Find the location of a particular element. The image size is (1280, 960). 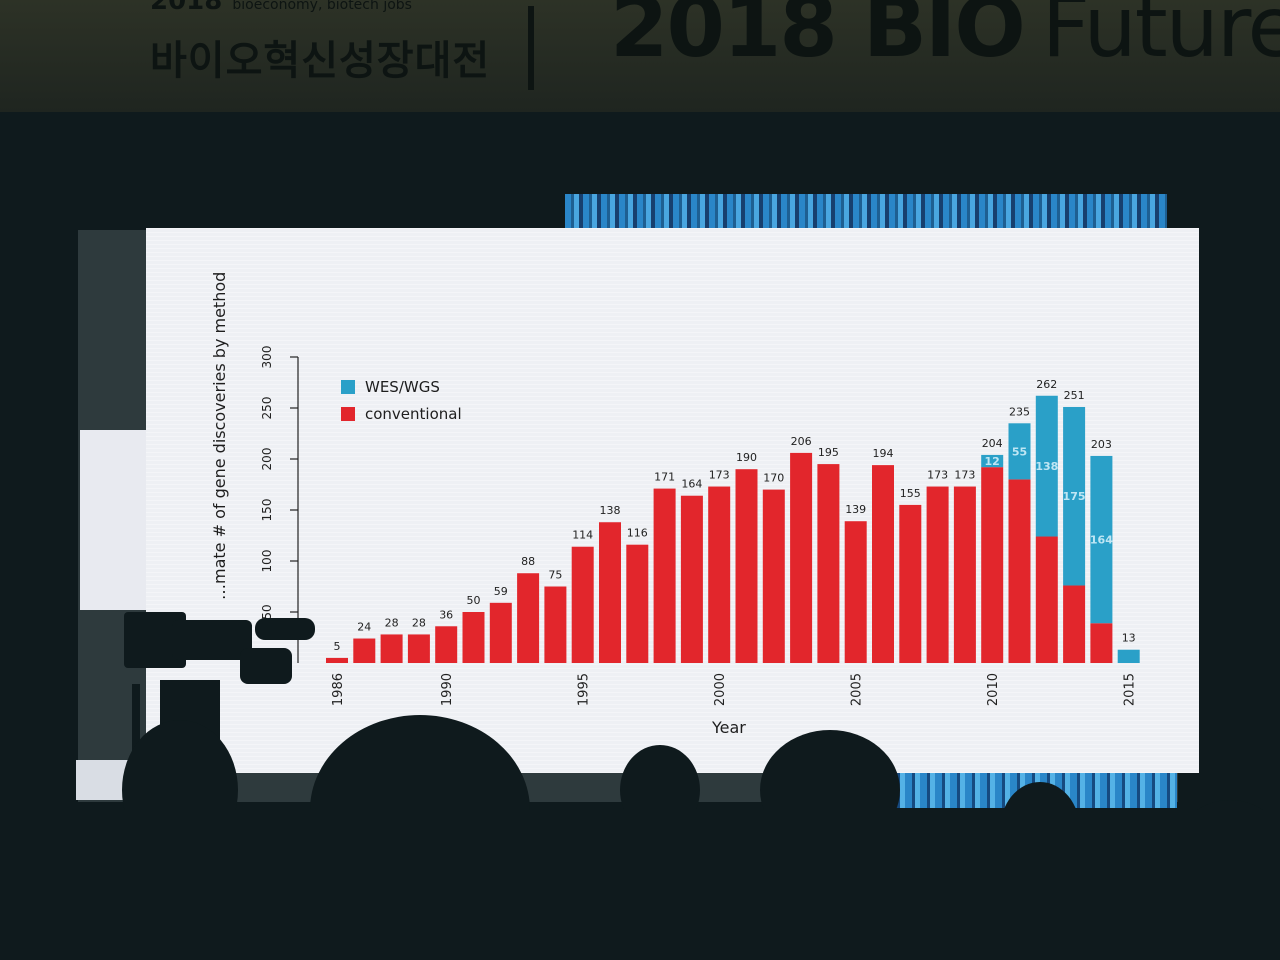

x-tick-label-2005: 2005 is located at coordinates (857, 689).